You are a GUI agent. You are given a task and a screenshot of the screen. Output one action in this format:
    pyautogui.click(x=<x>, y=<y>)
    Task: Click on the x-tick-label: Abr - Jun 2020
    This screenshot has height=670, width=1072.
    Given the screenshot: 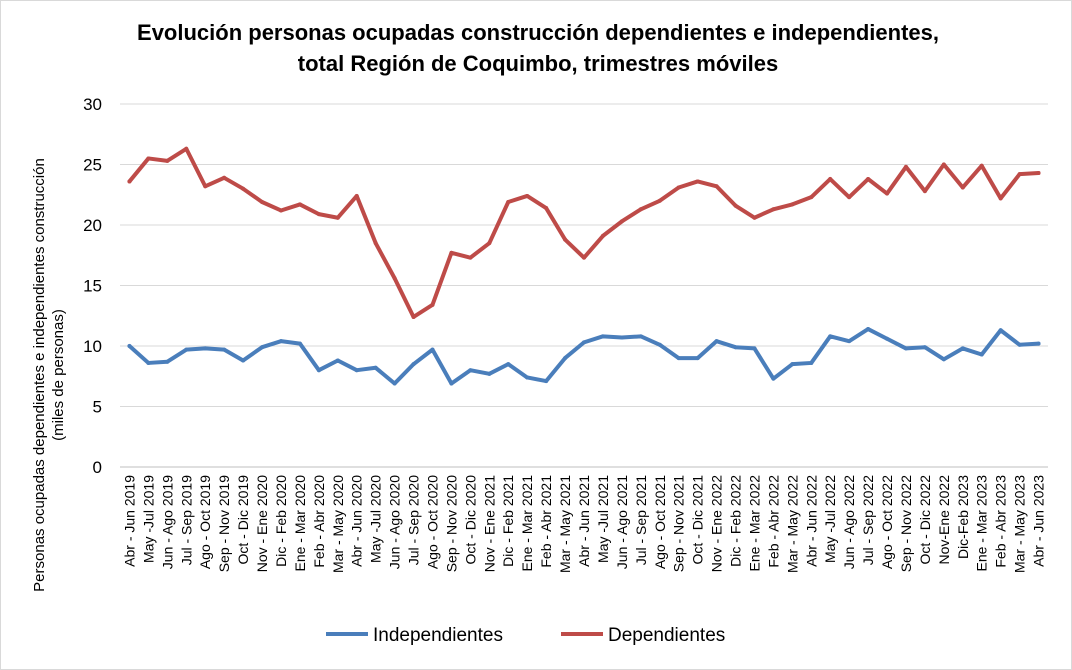 What is the action you would take?
    pyautogui.click(x=357, y=521)
    